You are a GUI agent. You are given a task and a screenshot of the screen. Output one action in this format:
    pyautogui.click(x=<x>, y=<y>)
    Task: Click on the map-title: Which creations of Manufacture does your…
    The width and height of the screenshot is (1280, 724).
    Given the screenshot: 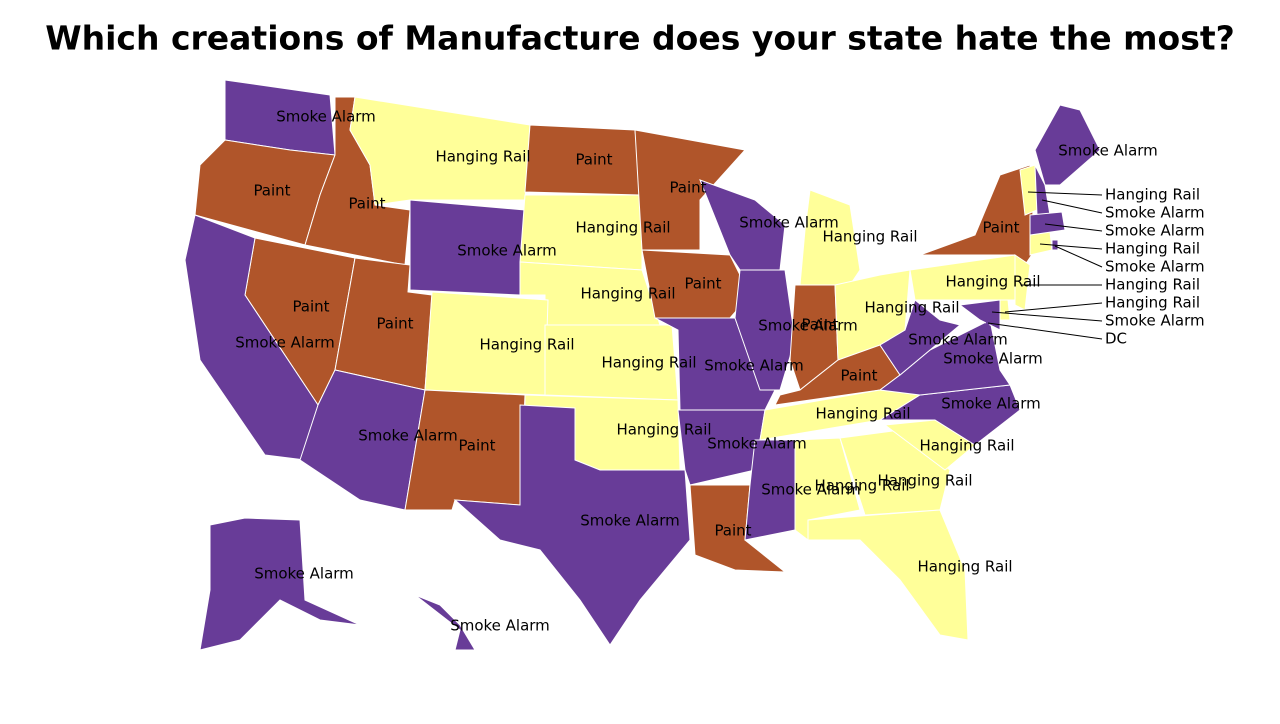 What is the action you would take?
    pyautogui.click(x=640, y=38)
    